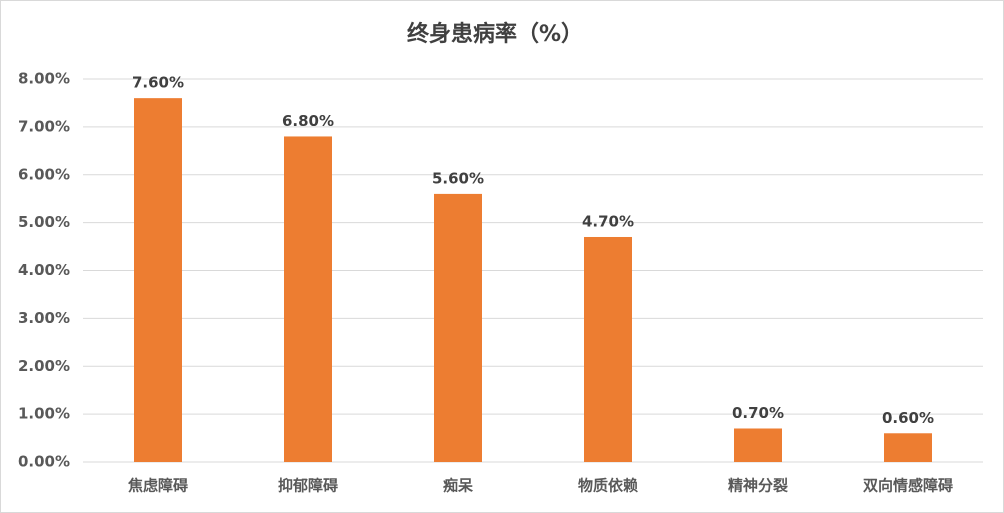 This screenshot has width=1004, height=513. I want to click on value-label: 5.60%, so click(458, 178).